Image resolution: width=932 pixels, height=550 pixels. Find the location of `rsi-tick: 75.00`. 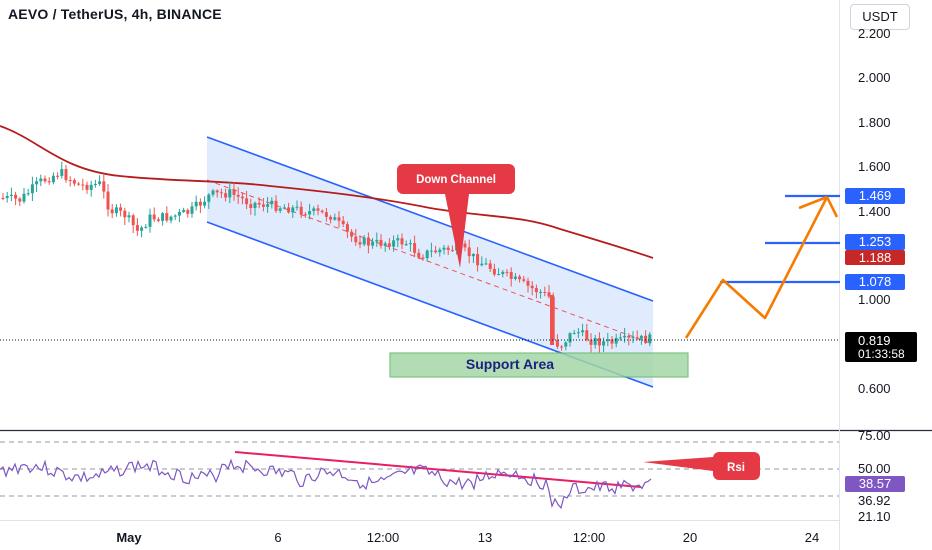

rsi-tick: 75.00 is located at coordinates (874, 435).